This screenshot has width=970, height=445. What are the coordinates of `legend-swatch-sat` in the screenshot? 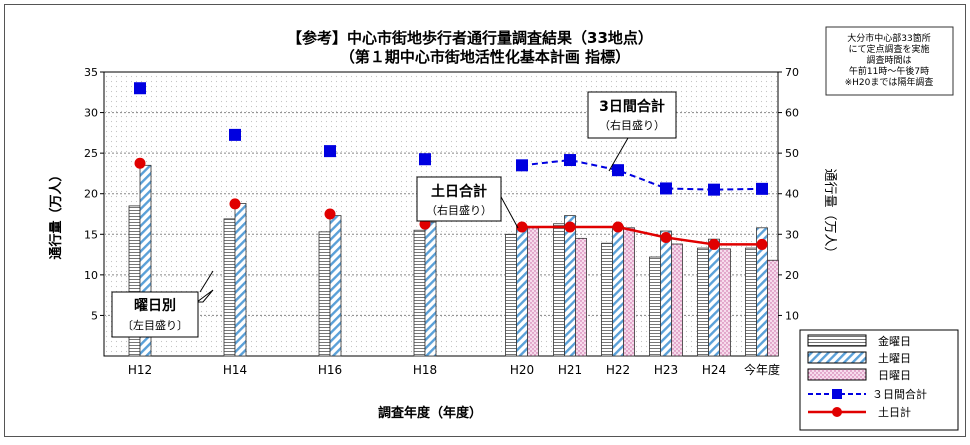 It's located at (837, 357).